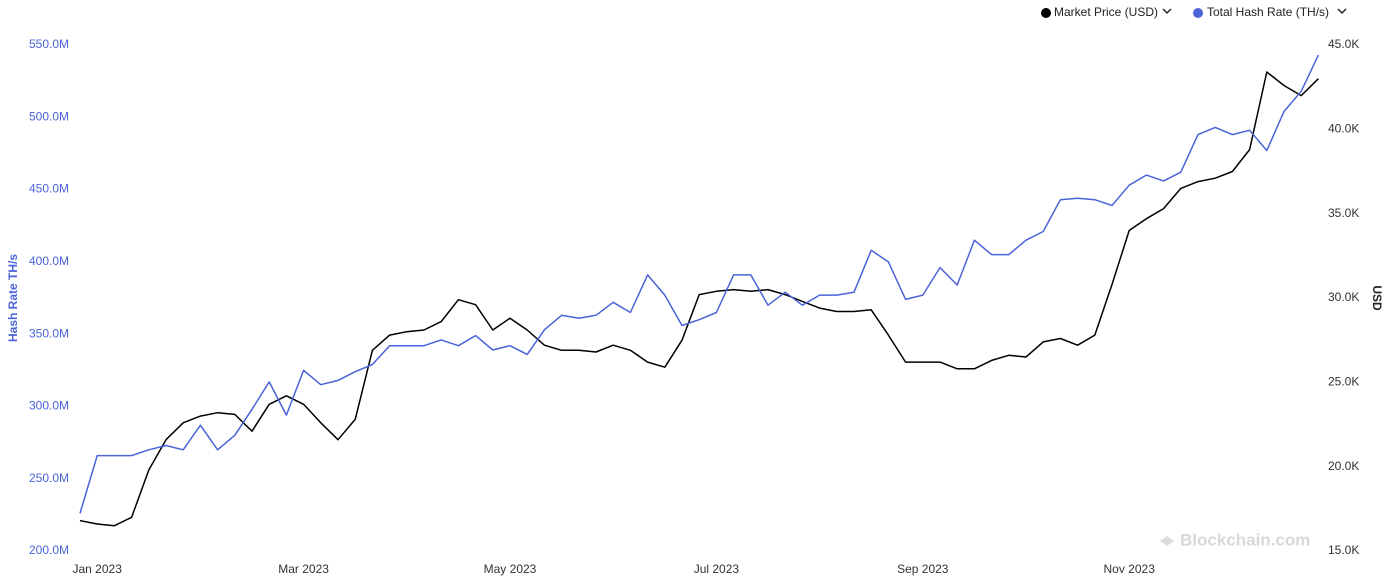 The image size is (1391, 582). I want to click on y-tick-label: 250.0M, so click(49, 478).